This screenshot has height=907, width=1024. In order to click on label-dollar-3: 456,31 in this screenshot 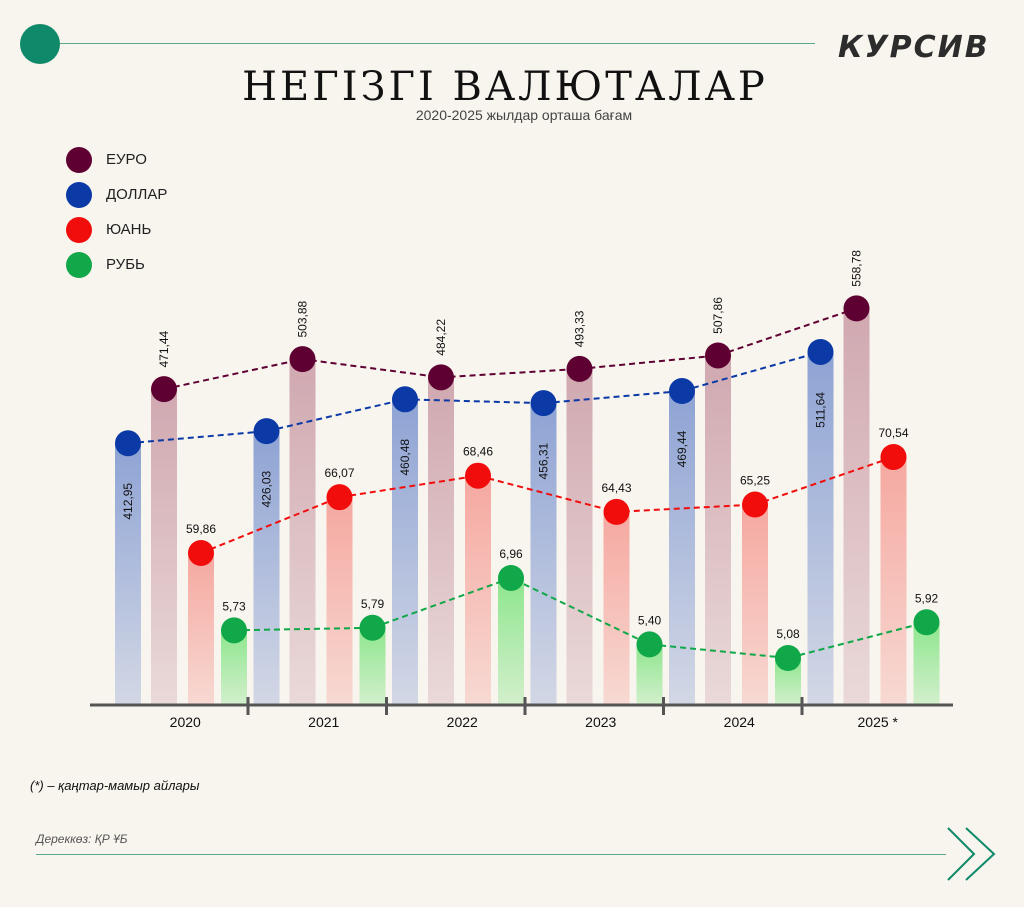, I will do `click(544, 460)`.